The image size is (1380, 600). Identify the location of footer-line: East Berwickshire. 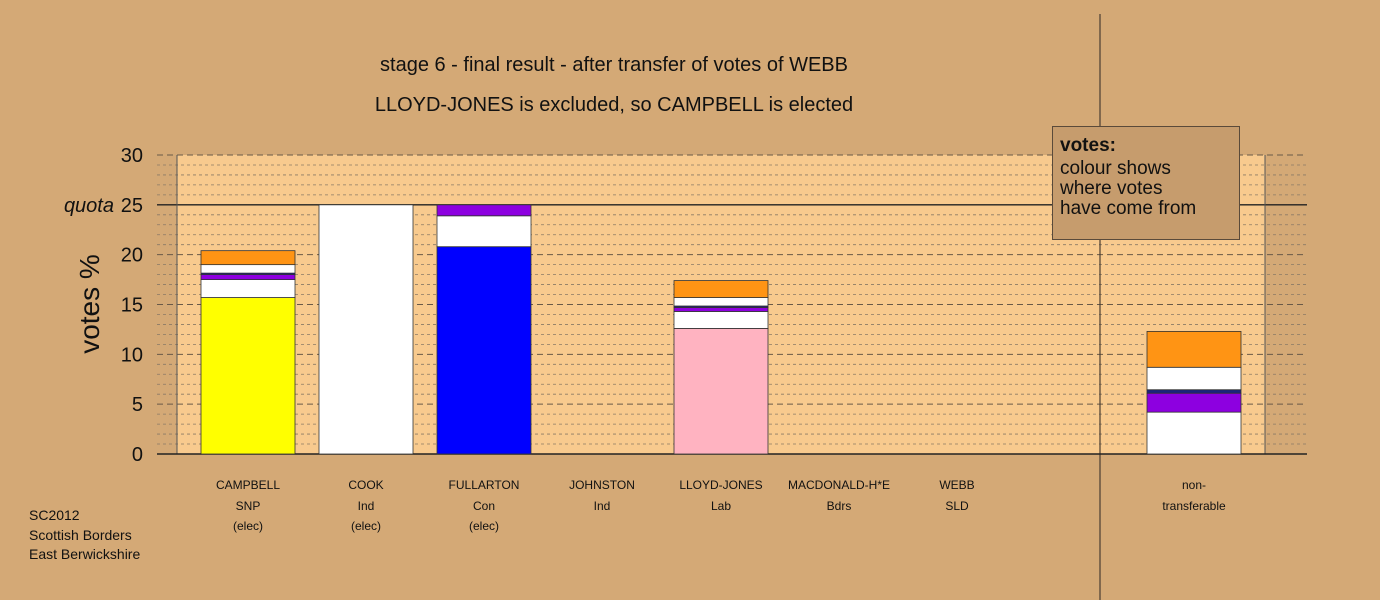
(85, 554).